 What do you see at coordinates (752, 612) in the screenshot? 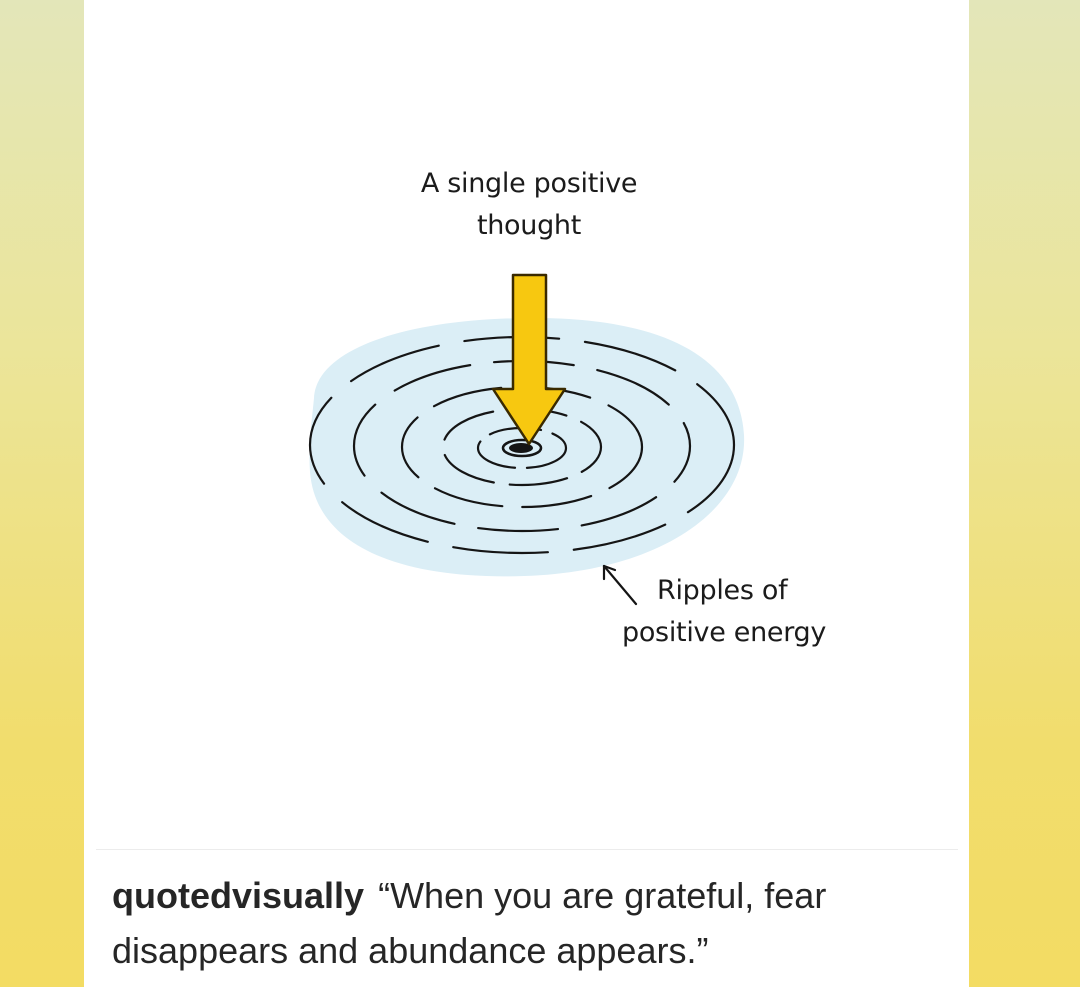
I see `ripple-label: Ripples of positive energy` at bounding box center [752, 612].